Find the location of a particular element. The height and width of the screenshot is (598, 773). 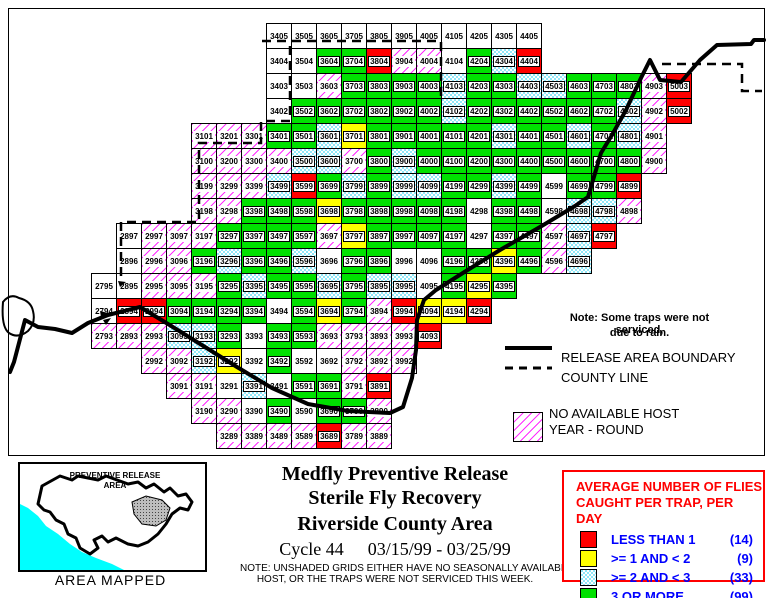

grid-cell-label: 4698 is located at coordinates (579, 211).